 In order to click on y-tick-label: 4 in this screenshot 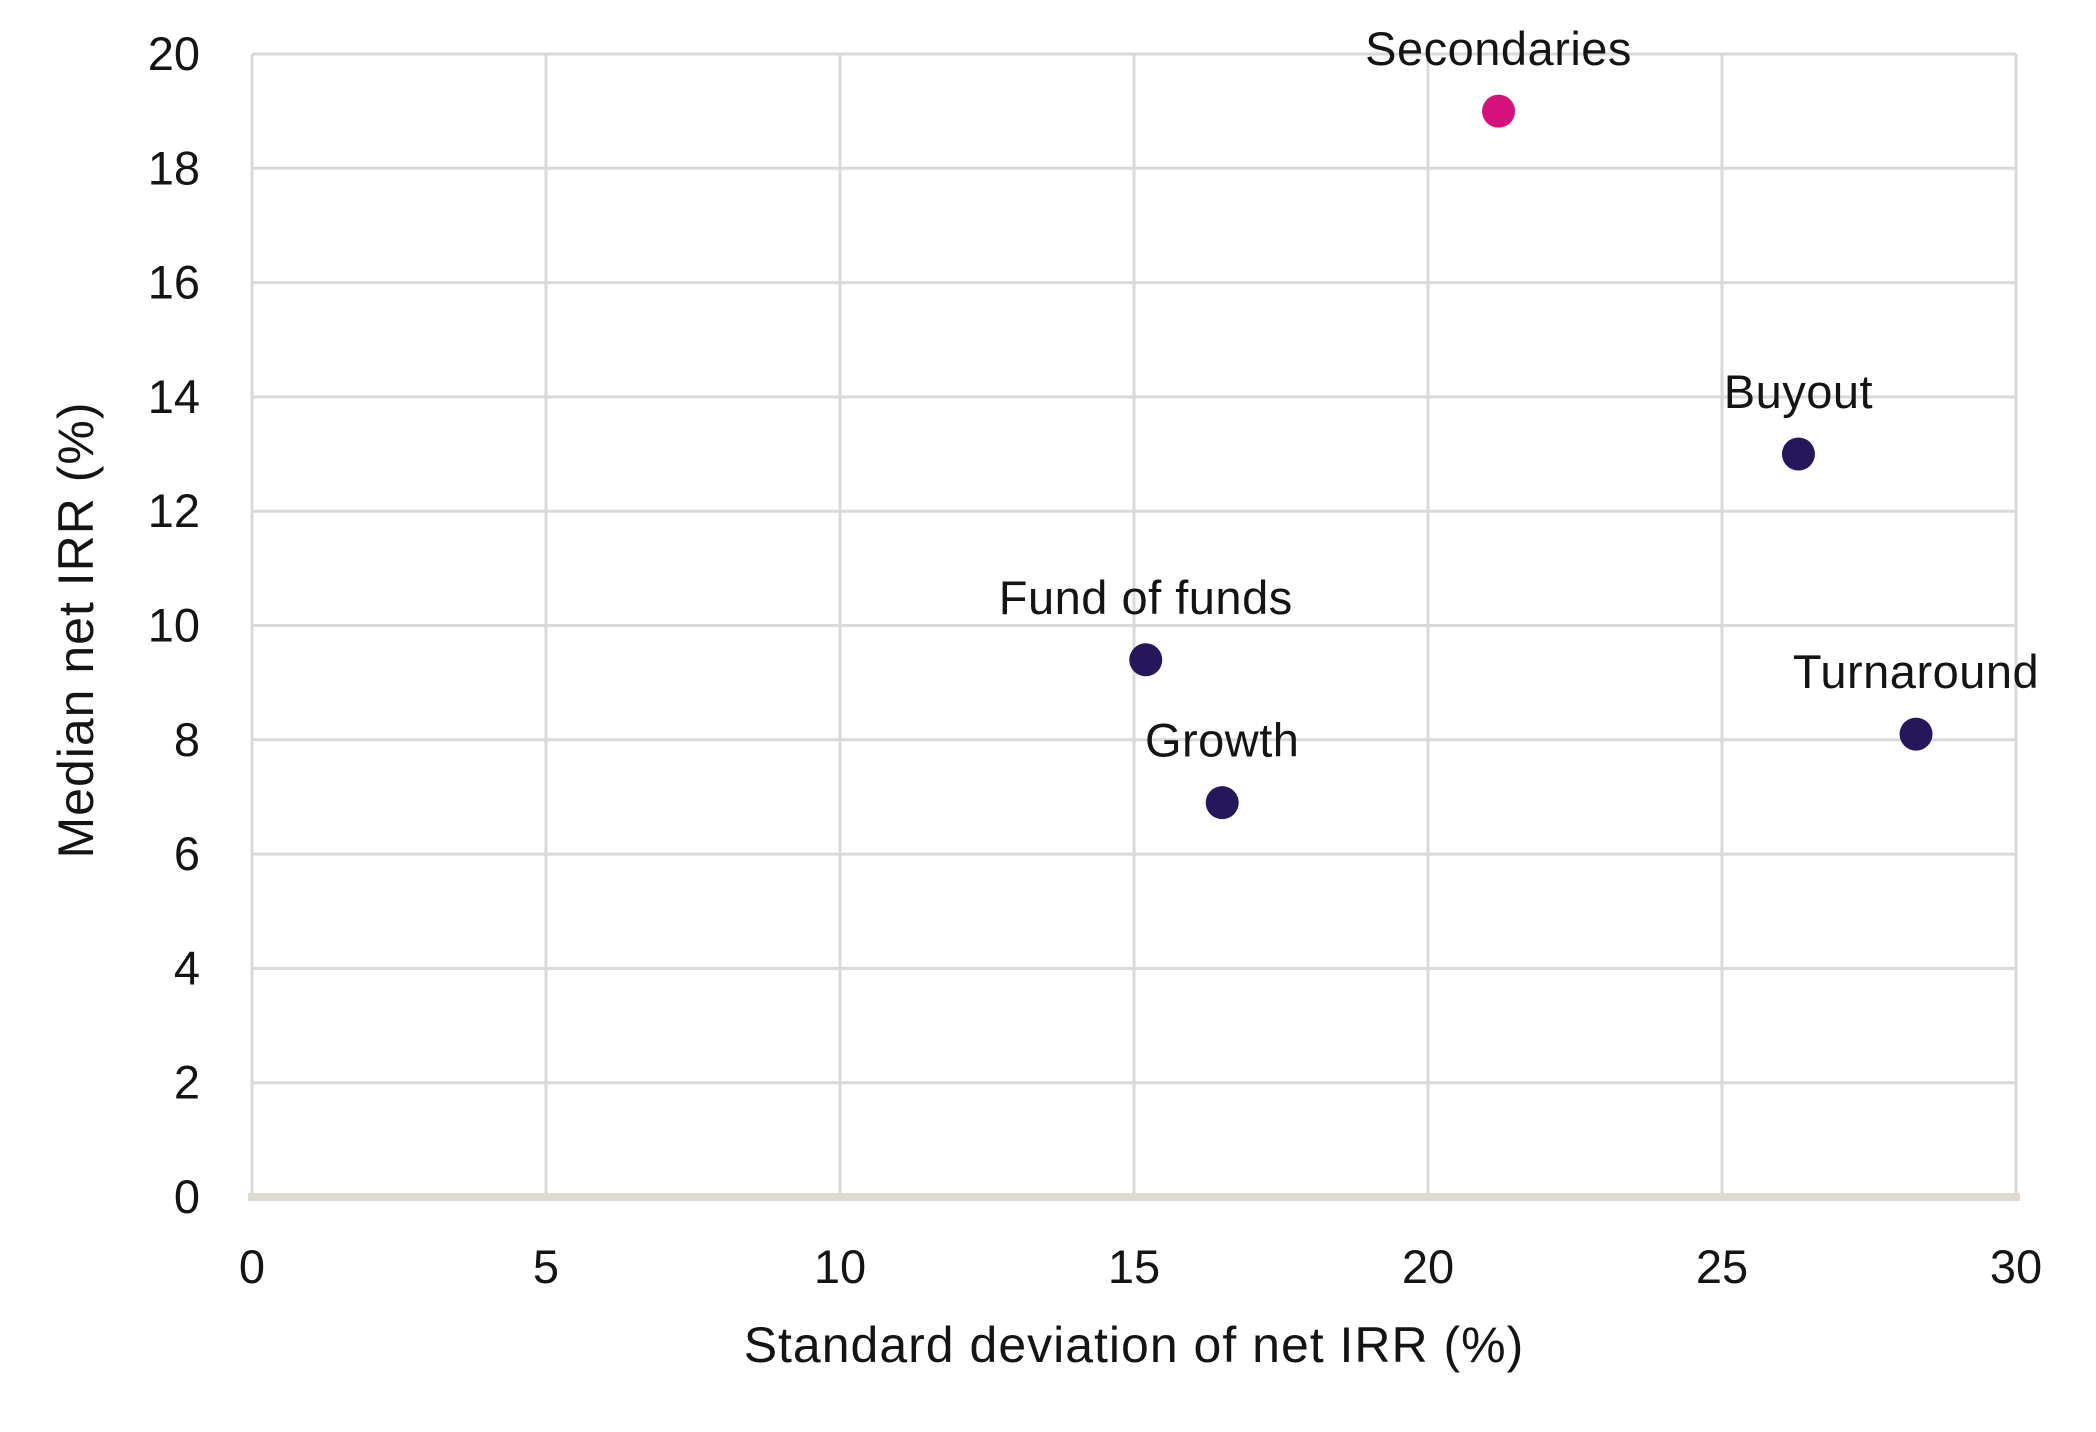, I will do `click(187, 967)`.